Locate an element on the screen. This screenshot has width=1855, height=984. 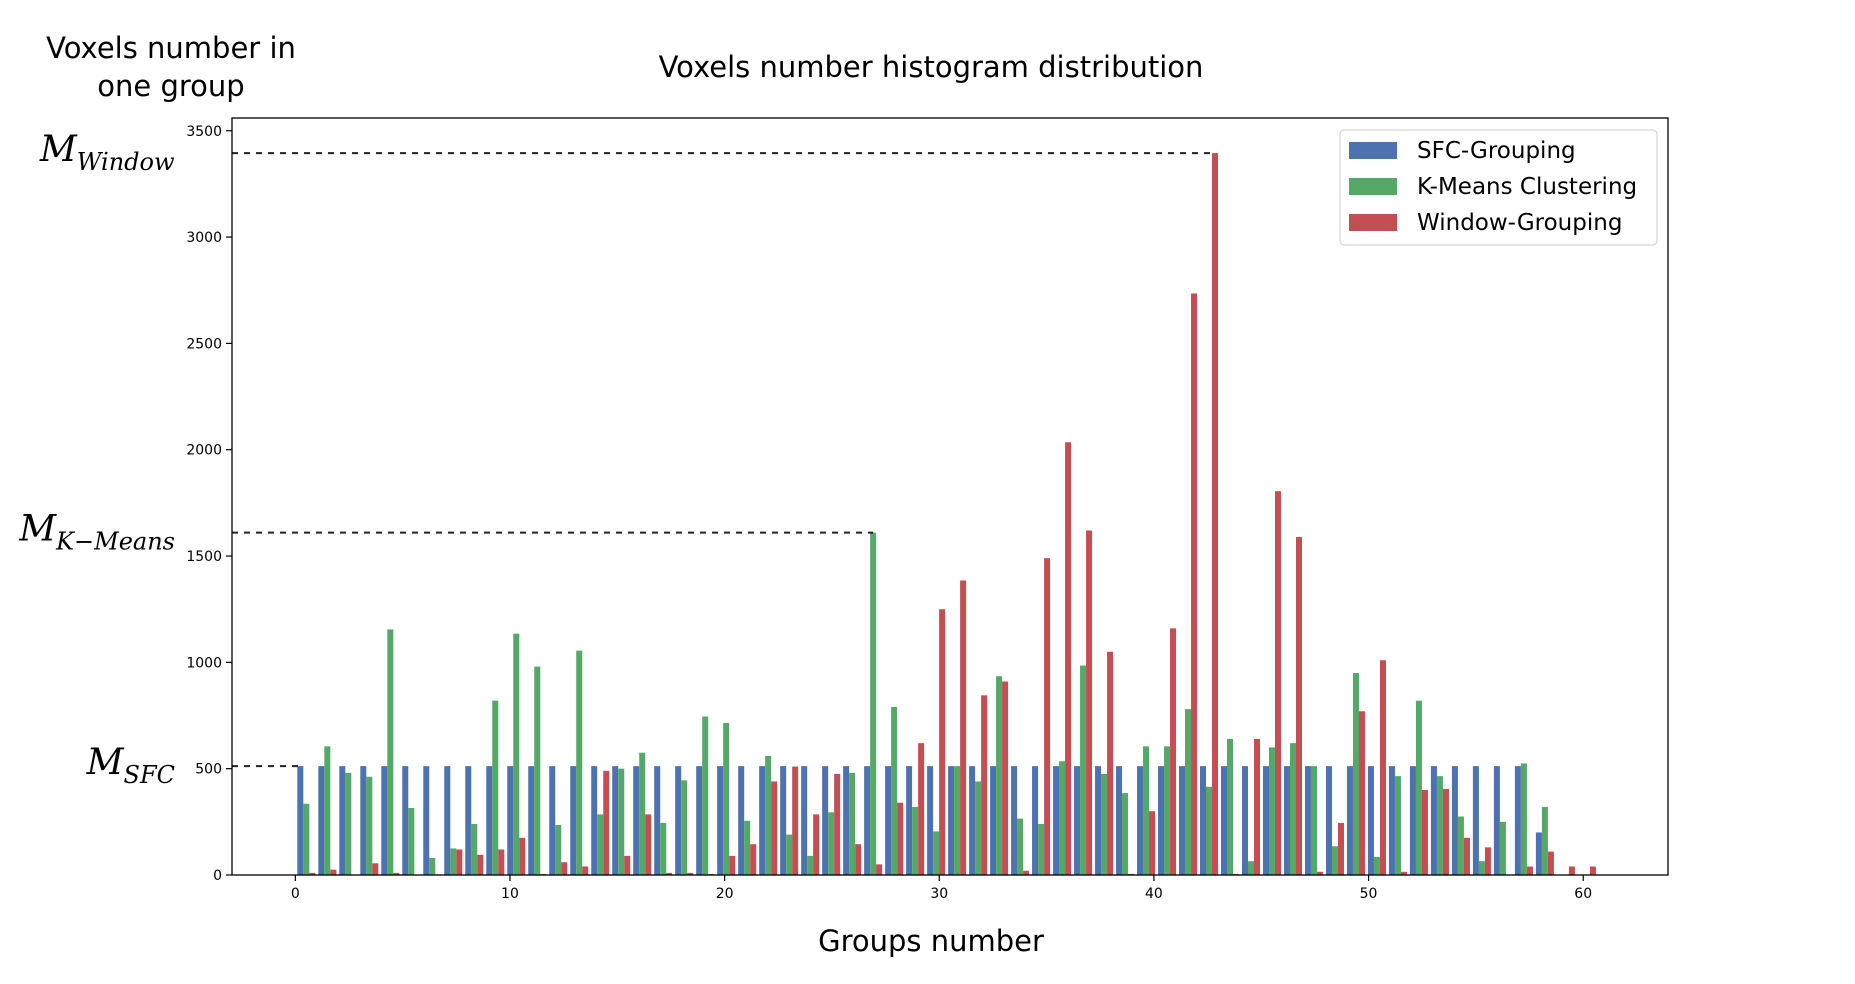
legend-swatch is located at coordinates (1373, 150).